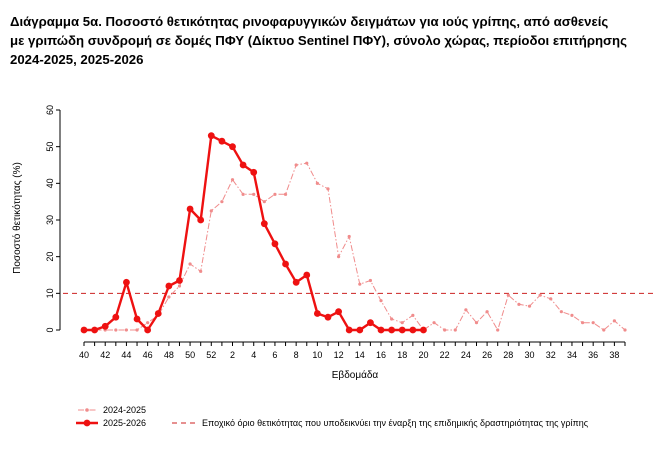 The height and width of the screenshot is (463, 671). What do you see at coordinates (360, 355) in the screenshot?
I see `x-tick-label: 14` at bounding box center [360, 355].